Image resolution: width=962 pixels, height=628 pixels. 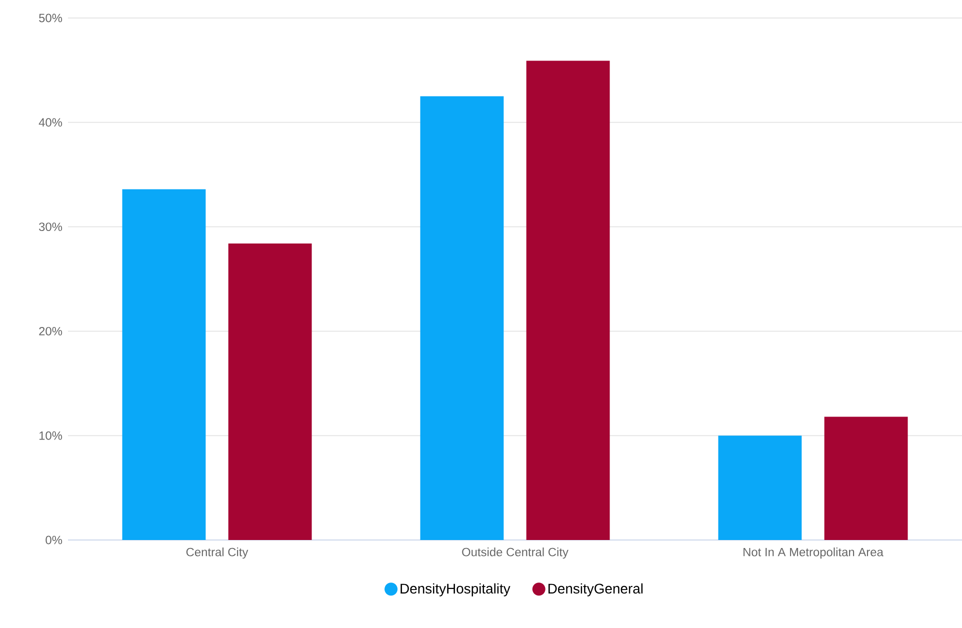 What do you see at coordinates (515, 553) in the screenshot?
I see `x-tick-label: Outside Central City` at bounding box center [515, 553].